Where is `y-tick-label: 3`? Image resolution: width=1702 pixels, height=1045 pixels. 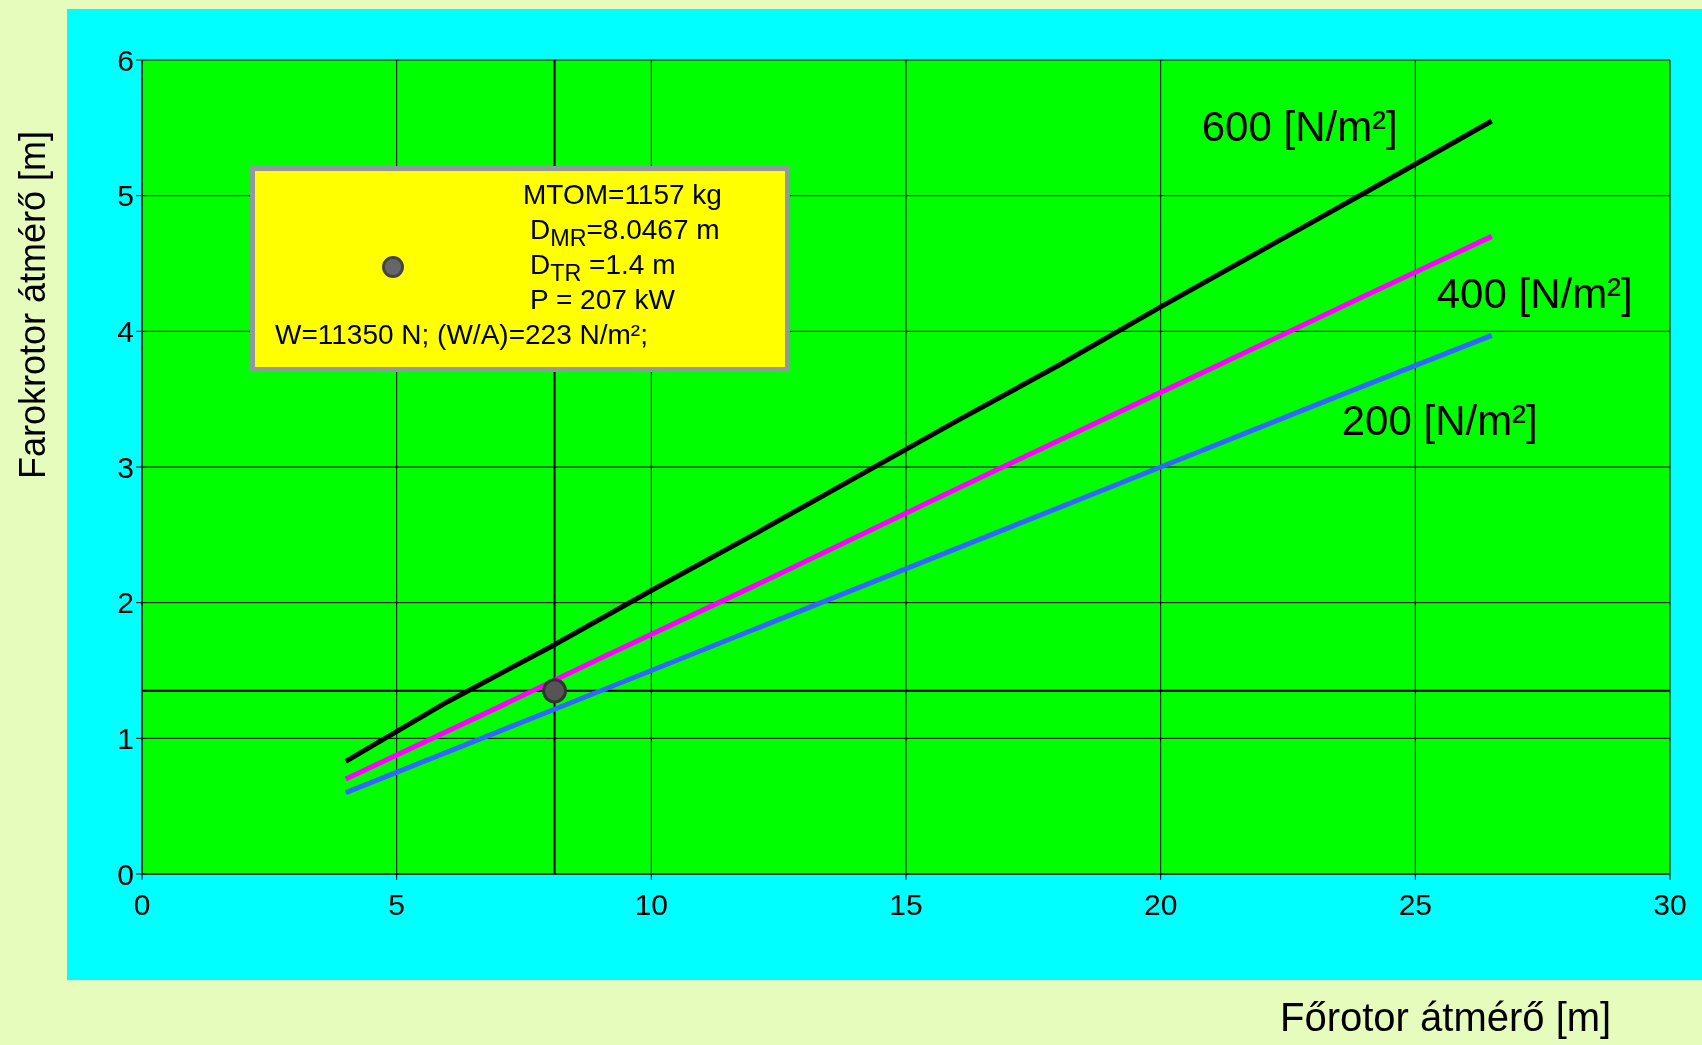 y-tick-label: 3 is located at coordinates (125, 467).